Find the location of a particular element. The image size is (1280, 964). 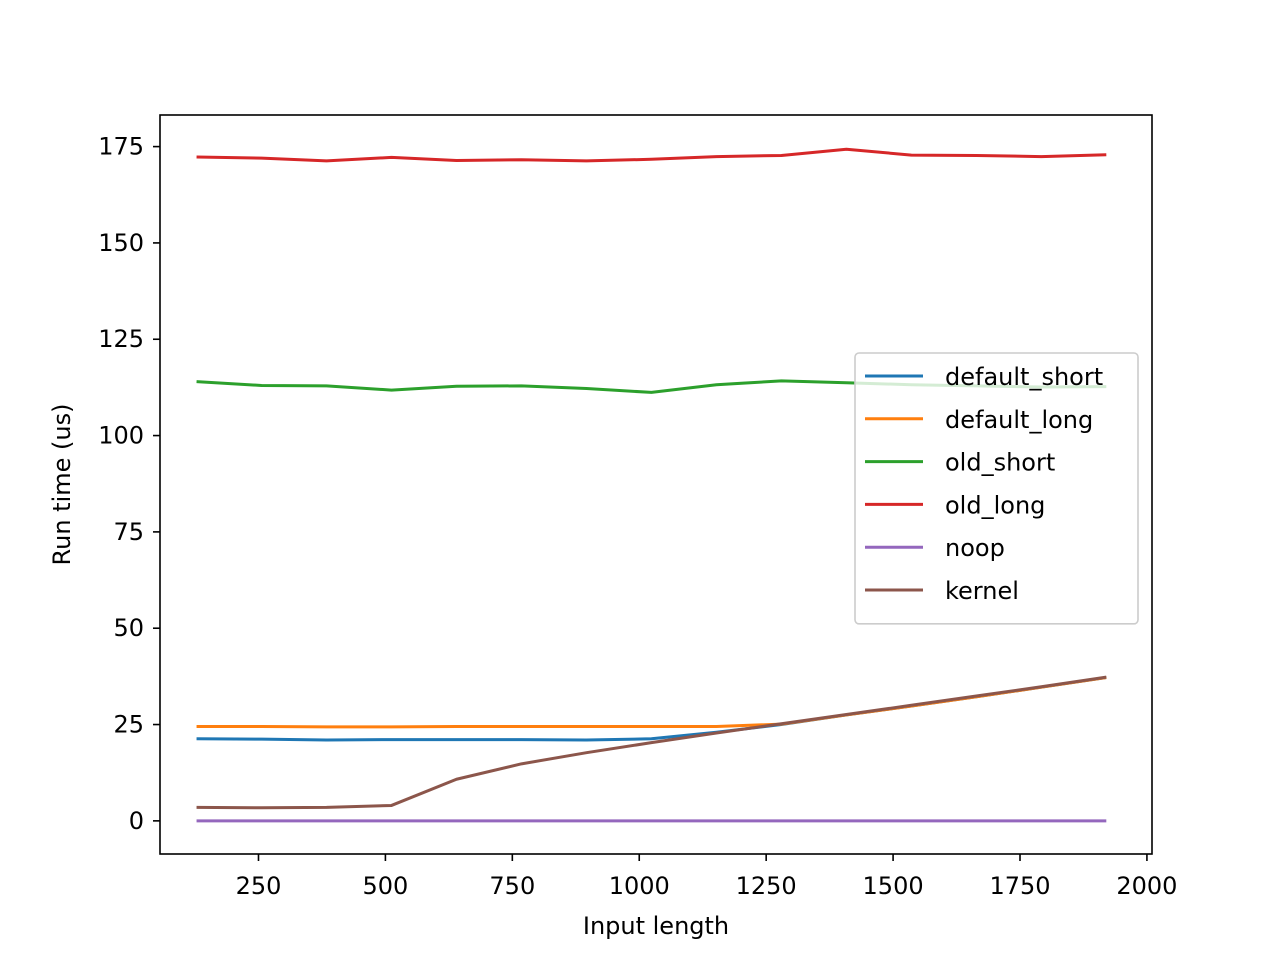

y-tick-label: 75 is located at coordinates (128, 532).